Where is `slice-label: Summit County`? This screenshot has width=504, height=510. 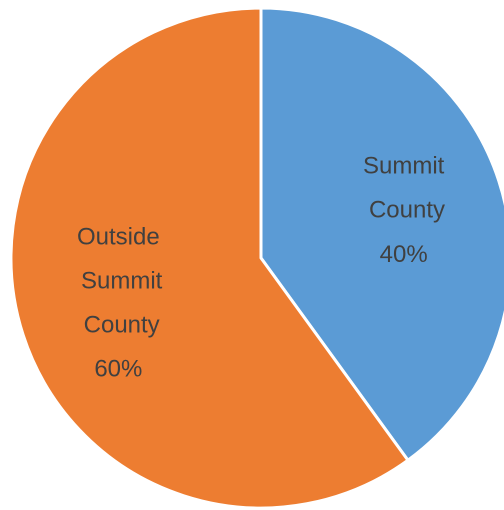
slice-label: Summit County is located at coordinates (403, 188).